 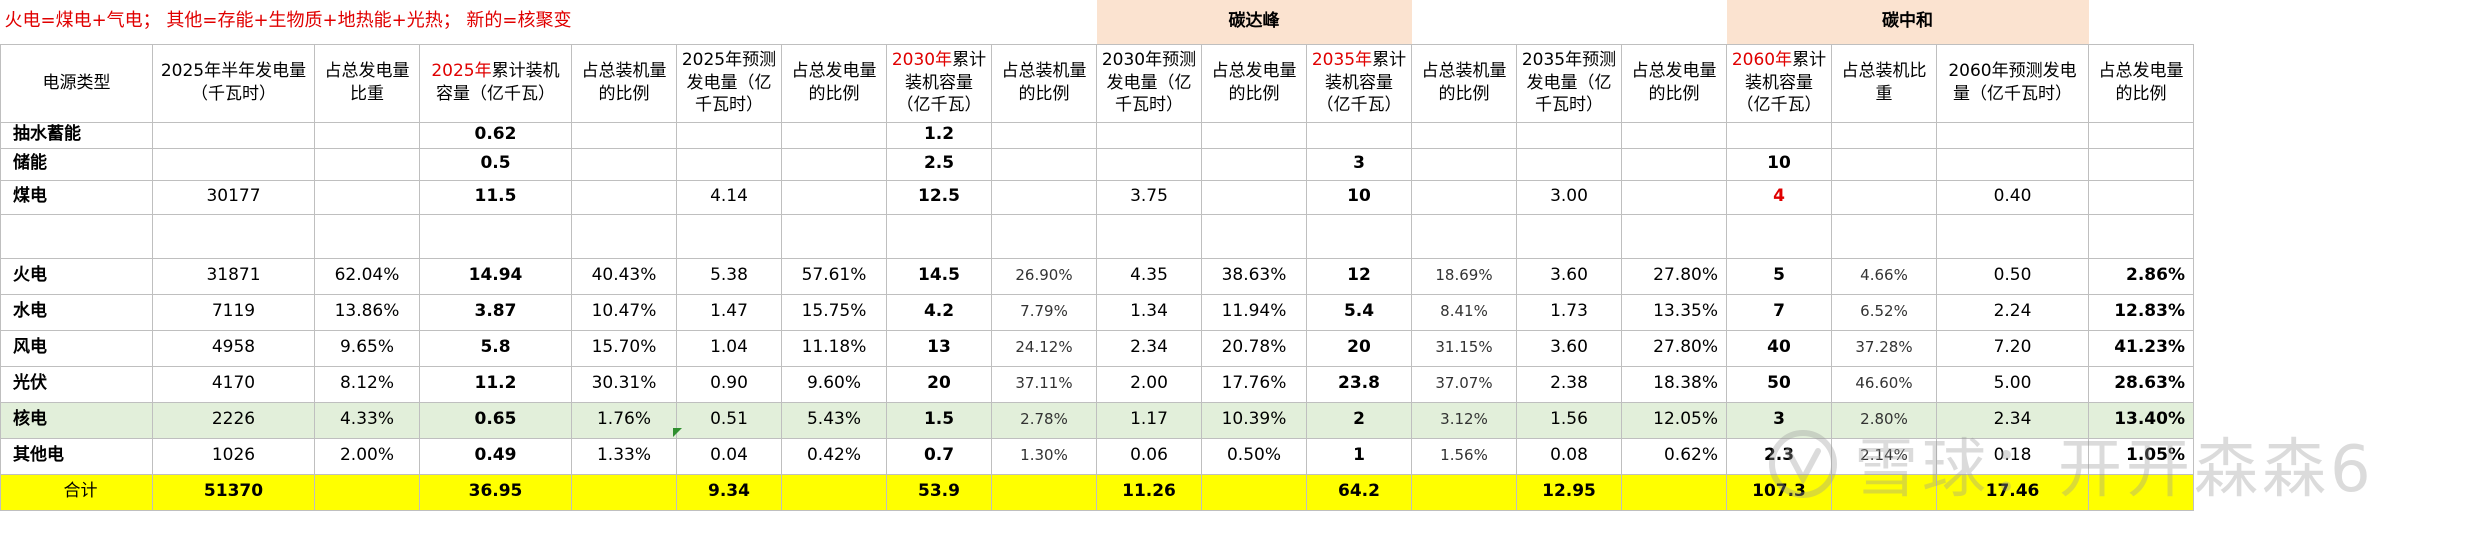 I want to click on table-cell: 2, so click(x=1359, y=420).